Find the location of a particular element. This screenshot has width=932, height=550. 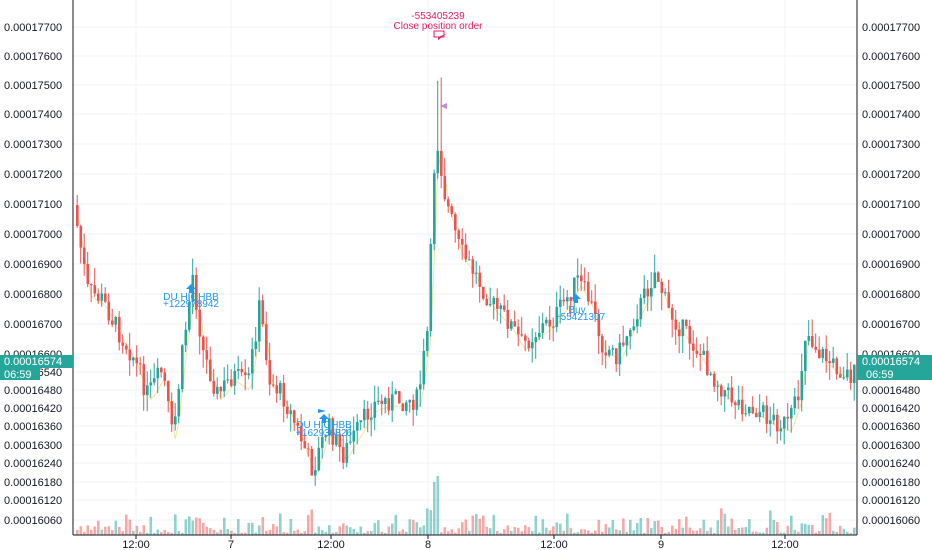

countdown-label: 06:59 is located at coordinates (18, 375).